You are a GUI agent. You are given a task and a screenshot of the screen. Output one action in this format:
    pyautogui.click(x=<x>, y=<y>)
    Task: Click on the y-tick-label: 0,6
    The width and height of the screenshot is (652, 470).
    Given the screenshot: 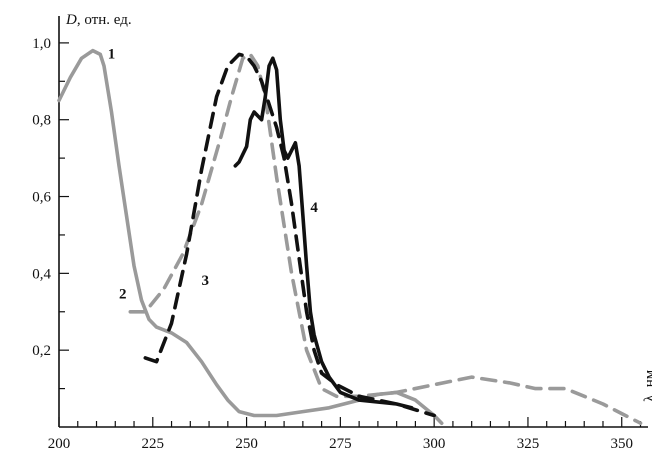 What is the action you would take?
    pyautogui.click(x=41, y=198)
    